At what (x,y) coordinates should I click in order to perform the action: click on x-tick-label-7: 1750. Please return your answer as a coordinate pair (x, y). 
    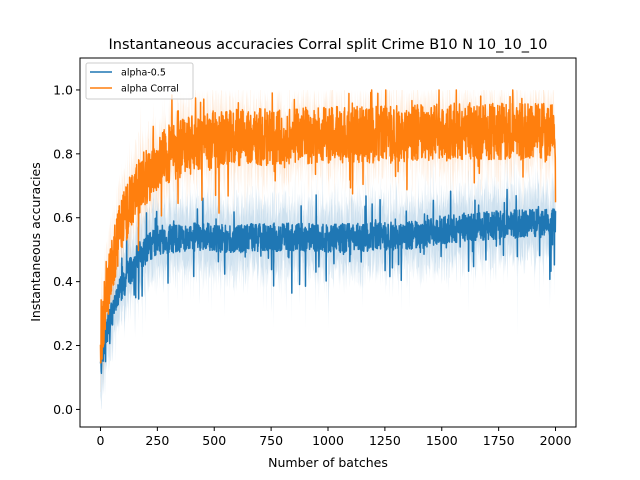
    Looking at the image, I should click on (499, 440).